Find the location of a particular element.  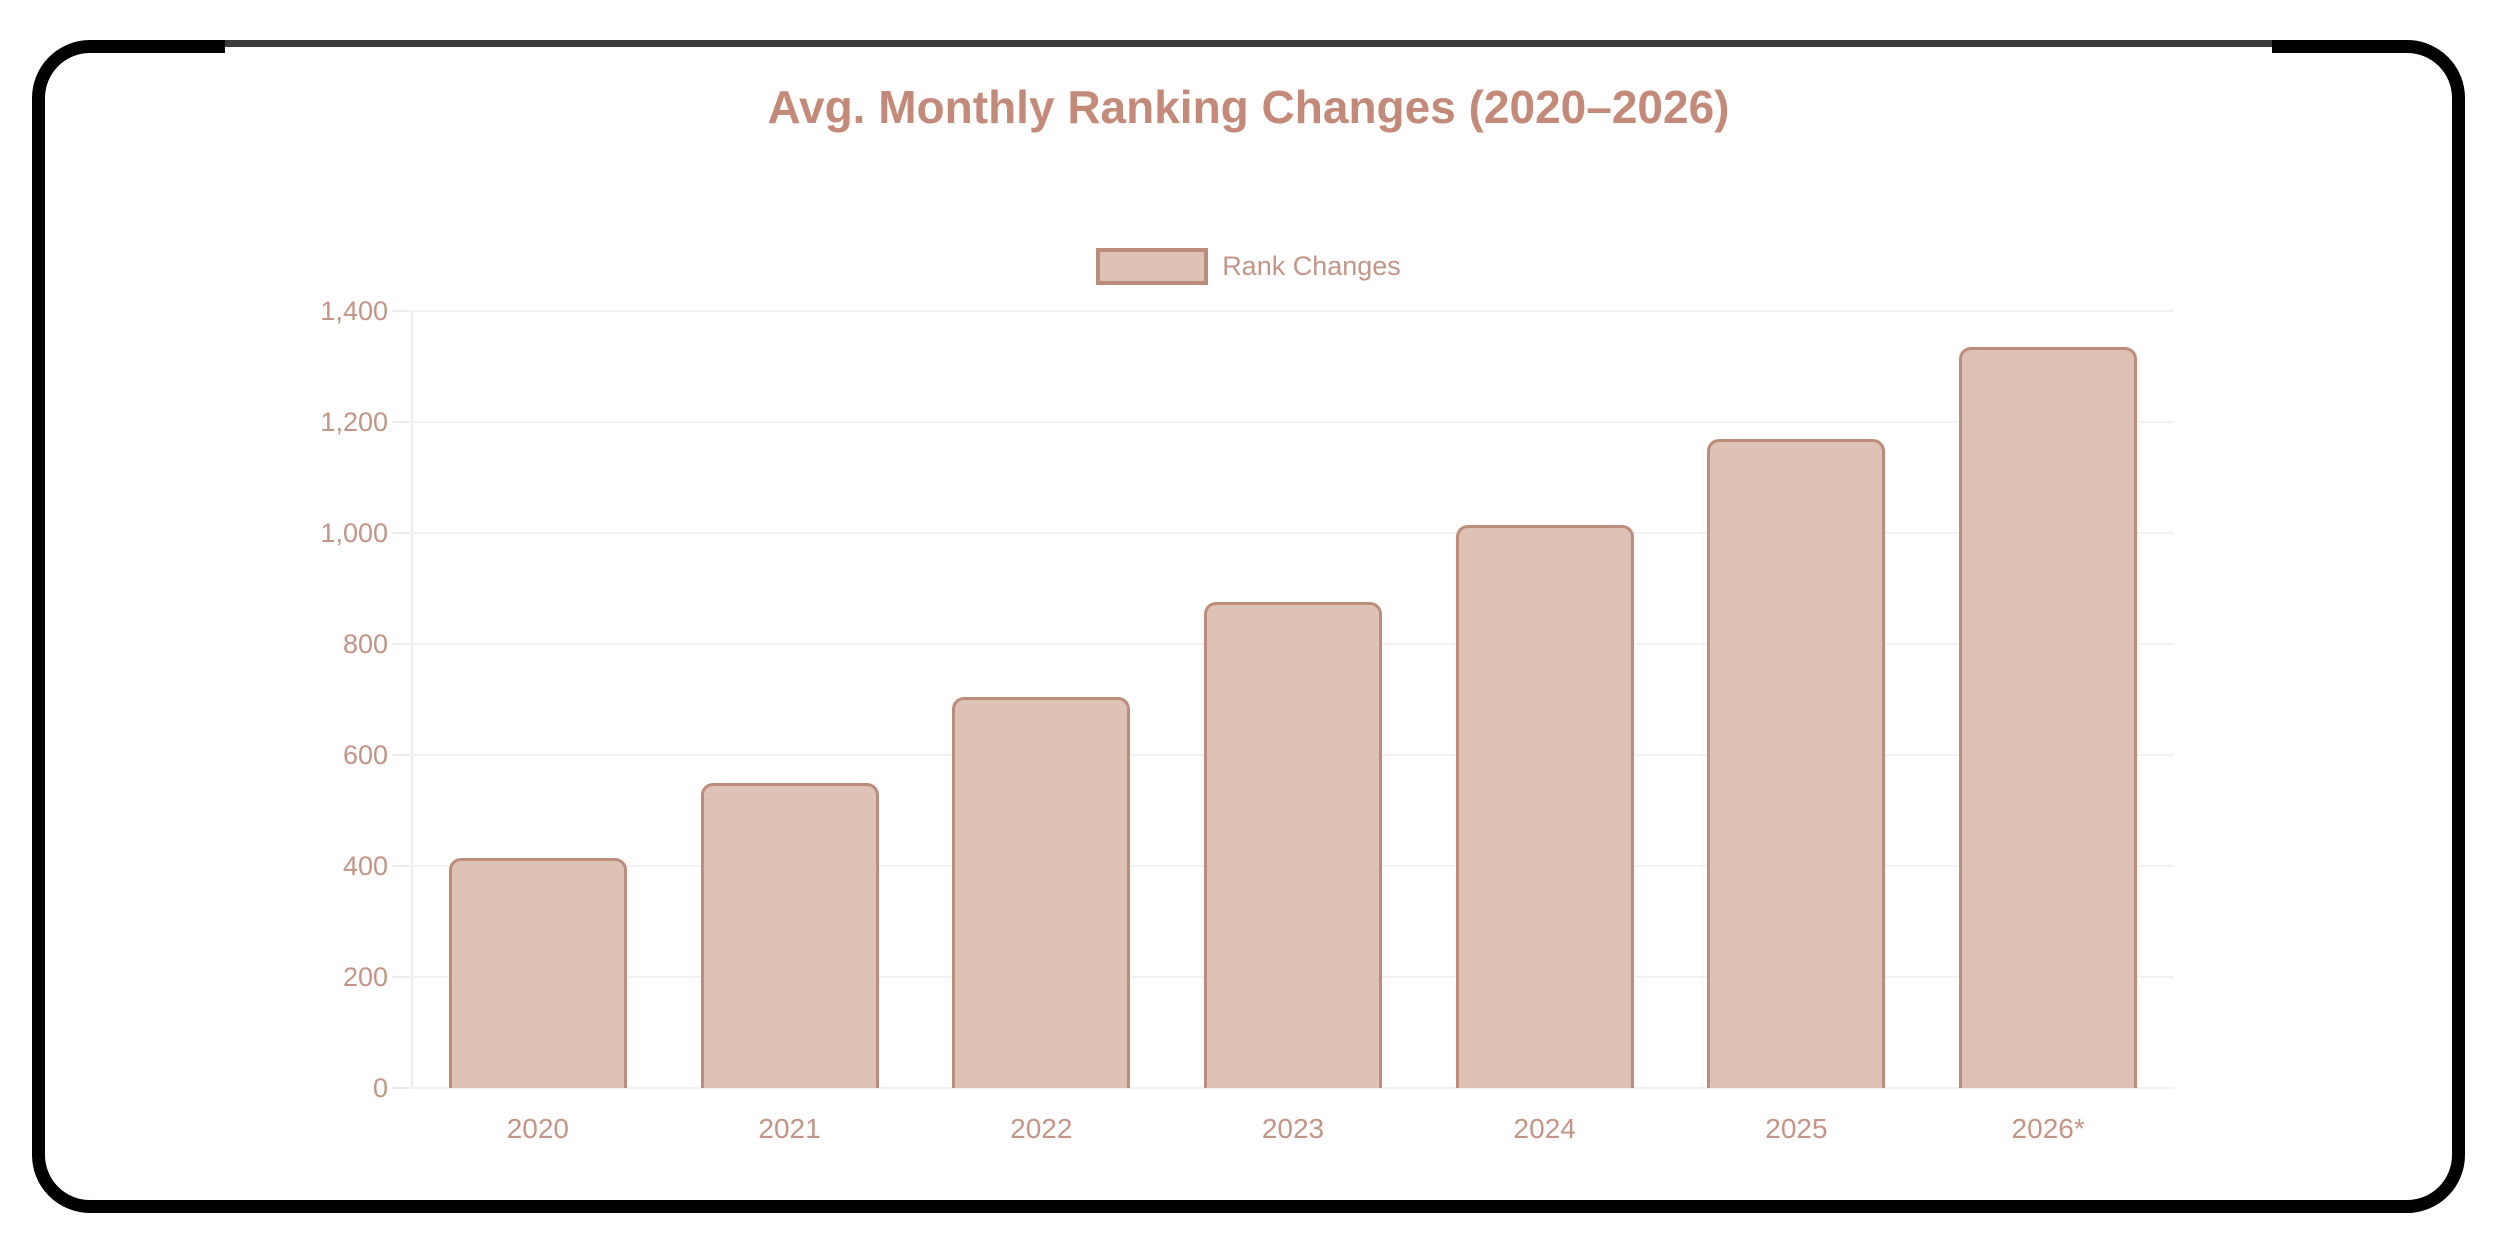

legend-swatch is located at coordinates (1152, 266).